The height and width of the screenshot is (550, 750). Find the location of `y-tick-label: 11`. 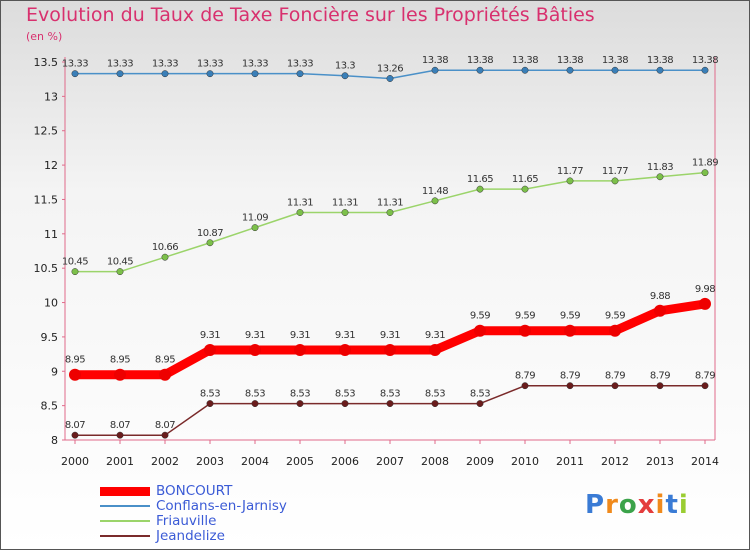

y-tick-label: 11 is located at coordinates (51, 234).